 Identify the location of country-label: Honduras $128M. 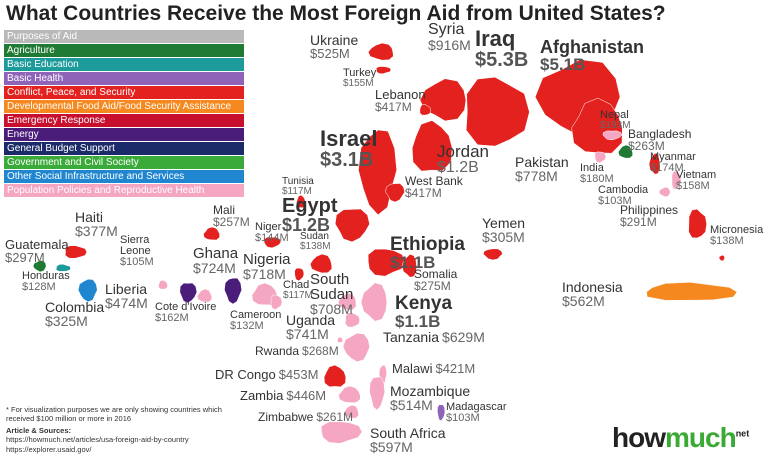
(46, 282).